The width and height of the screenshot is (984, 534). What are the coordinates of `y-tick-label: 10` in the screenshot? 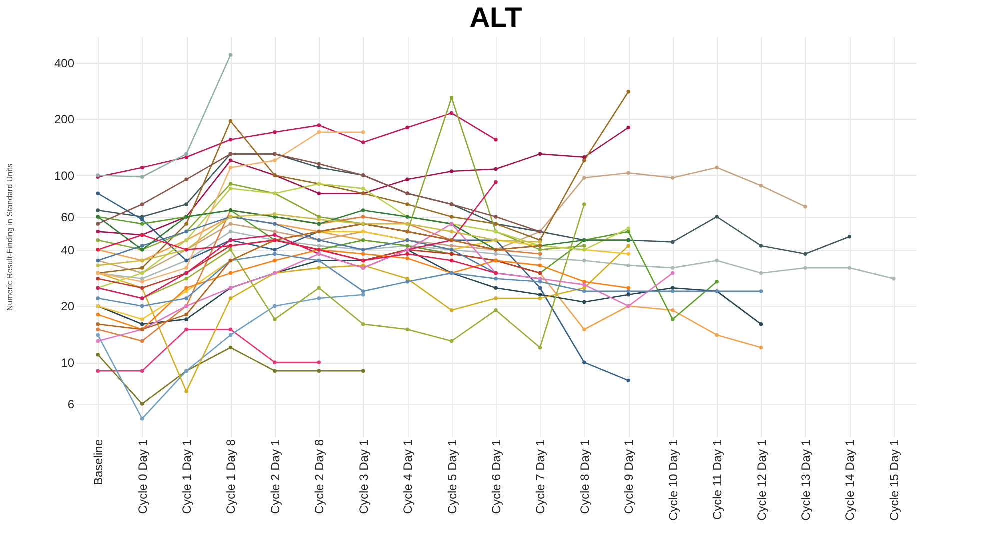 It's located at (68, 363).